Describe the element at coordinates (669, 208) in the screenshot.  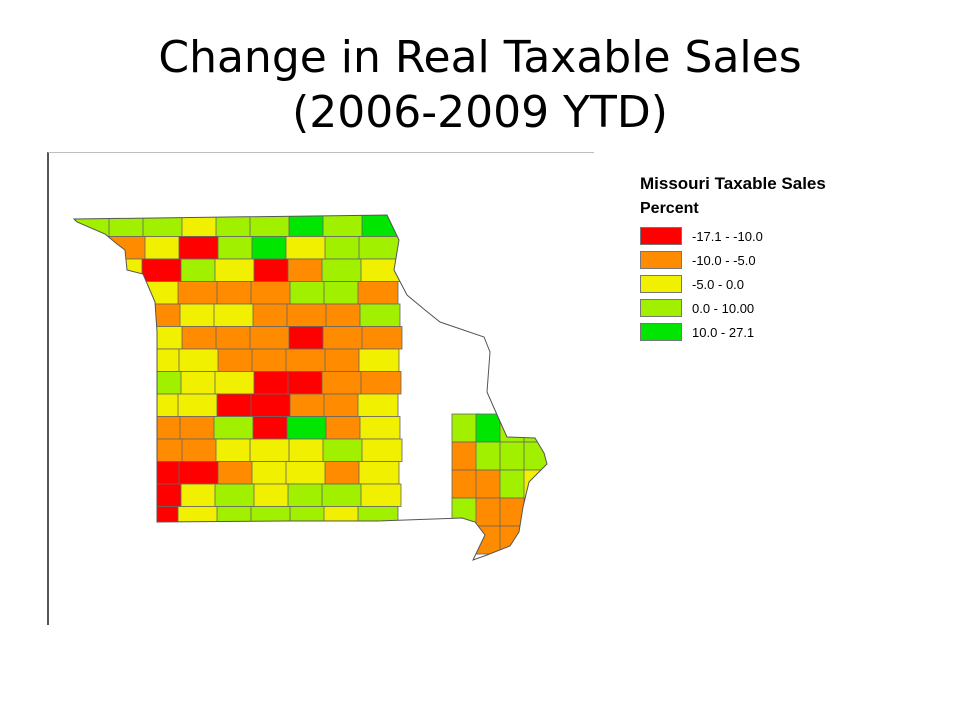
I see `legend-subtitle: Percent` at that location.